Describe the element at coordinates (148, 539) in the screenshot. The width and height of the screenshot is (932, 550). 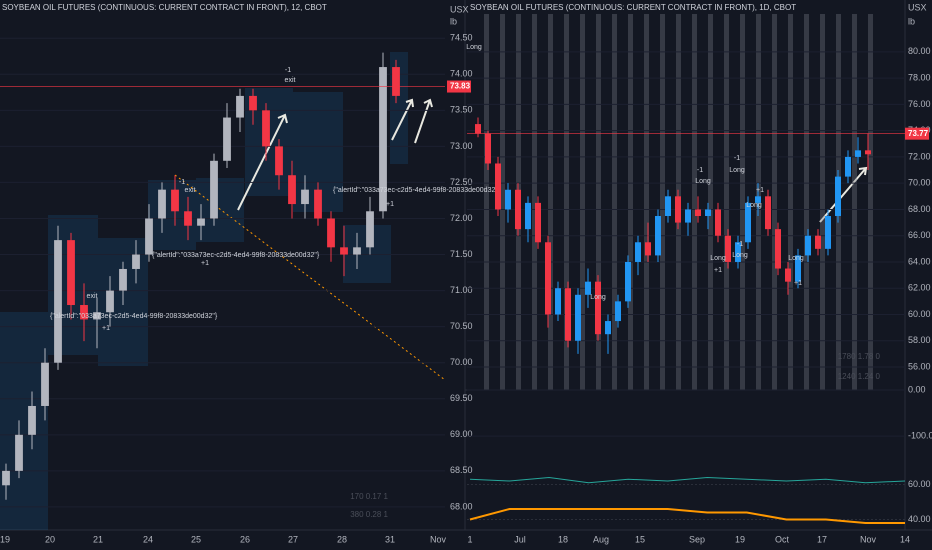
I see `x-tick-label: 24` at that location.